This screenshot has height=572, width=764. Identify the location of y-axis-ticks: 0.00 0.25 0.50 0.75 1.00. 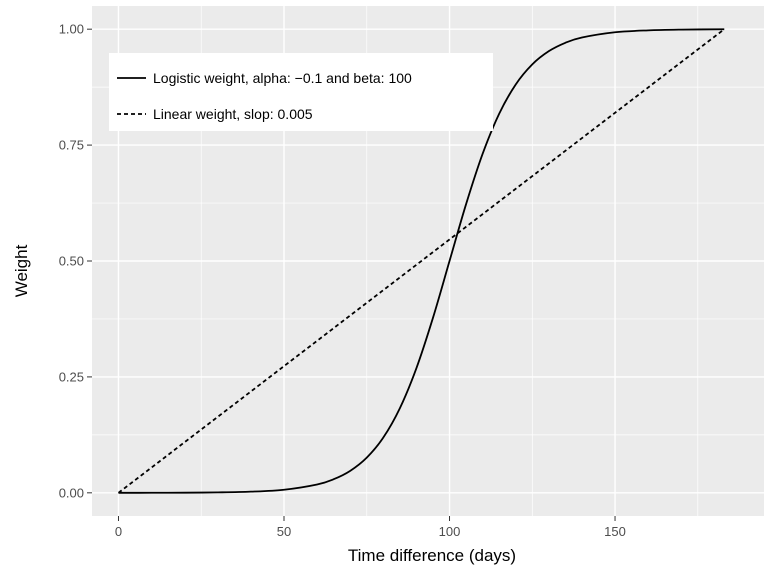
(75, 261).